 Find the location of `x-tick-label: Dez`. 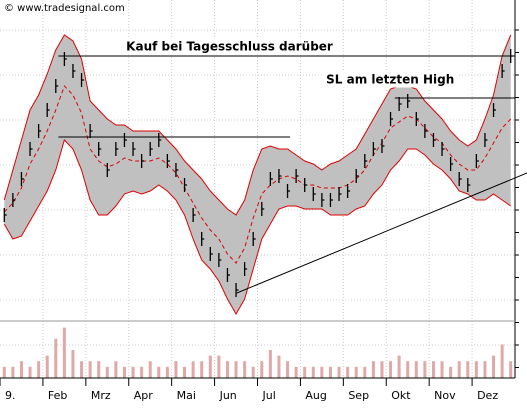

x-tick-label: Dez is located at coordinates (487, 395).